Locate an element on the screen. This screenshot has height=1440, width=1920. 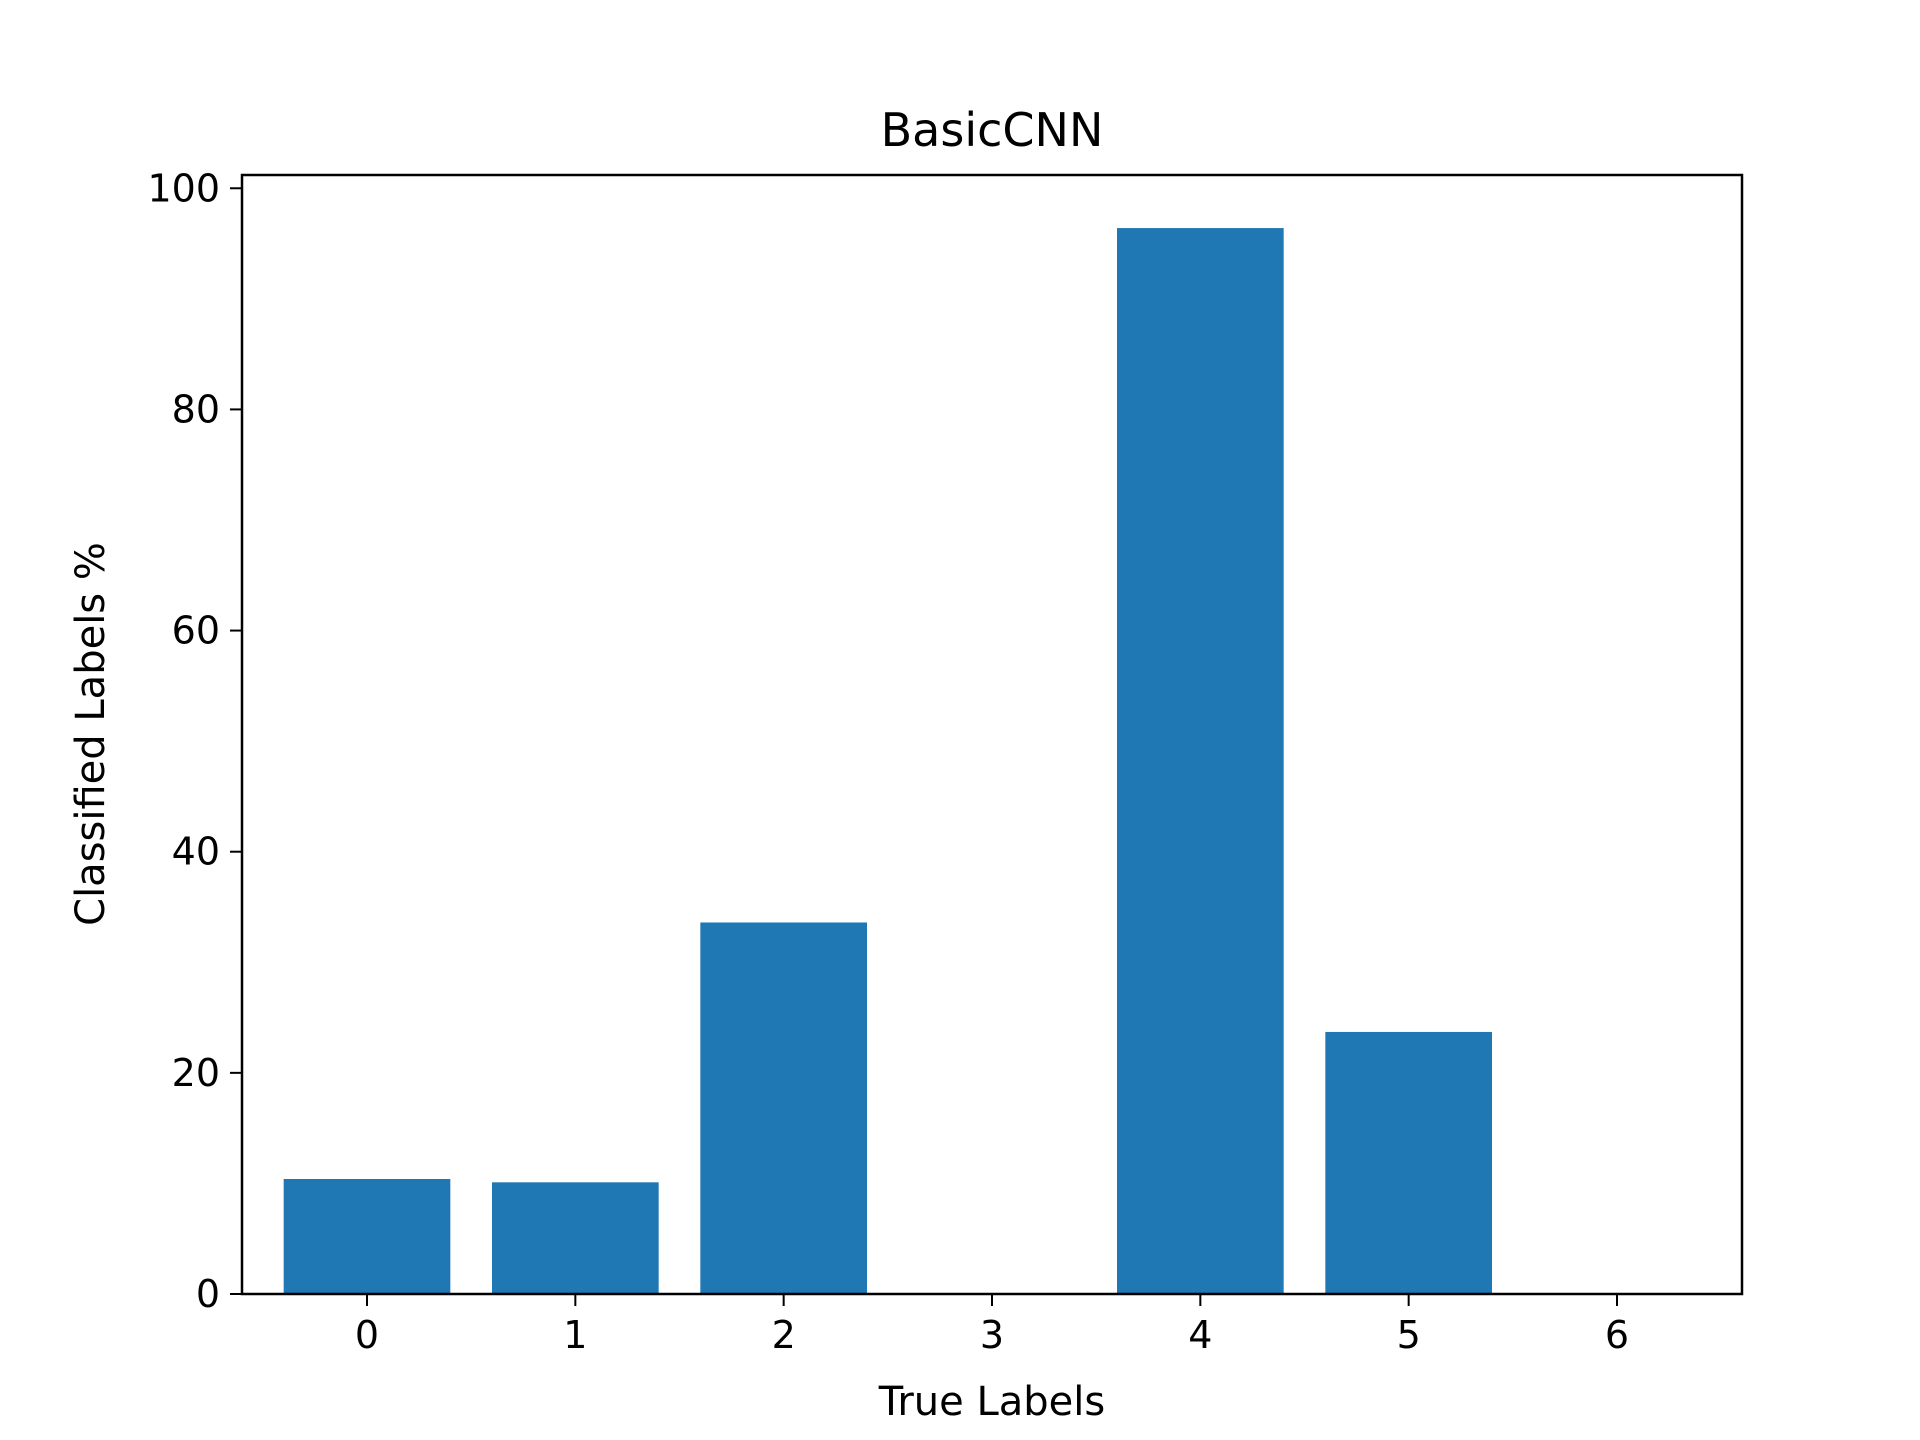
y-tick-label-80: 80 is located at coordinates (196, 409).